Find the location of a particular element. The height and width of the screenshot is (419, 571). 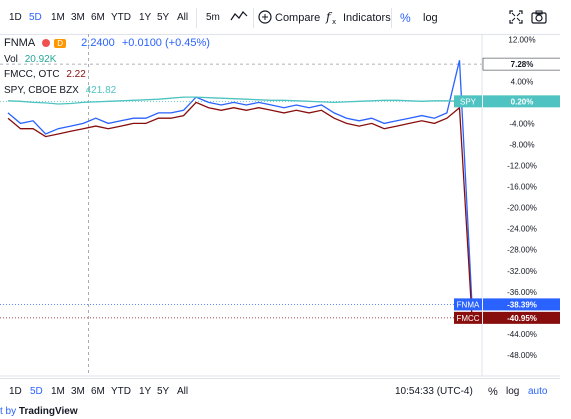

price-label: 0.20% is located at coordinates (522, 101).